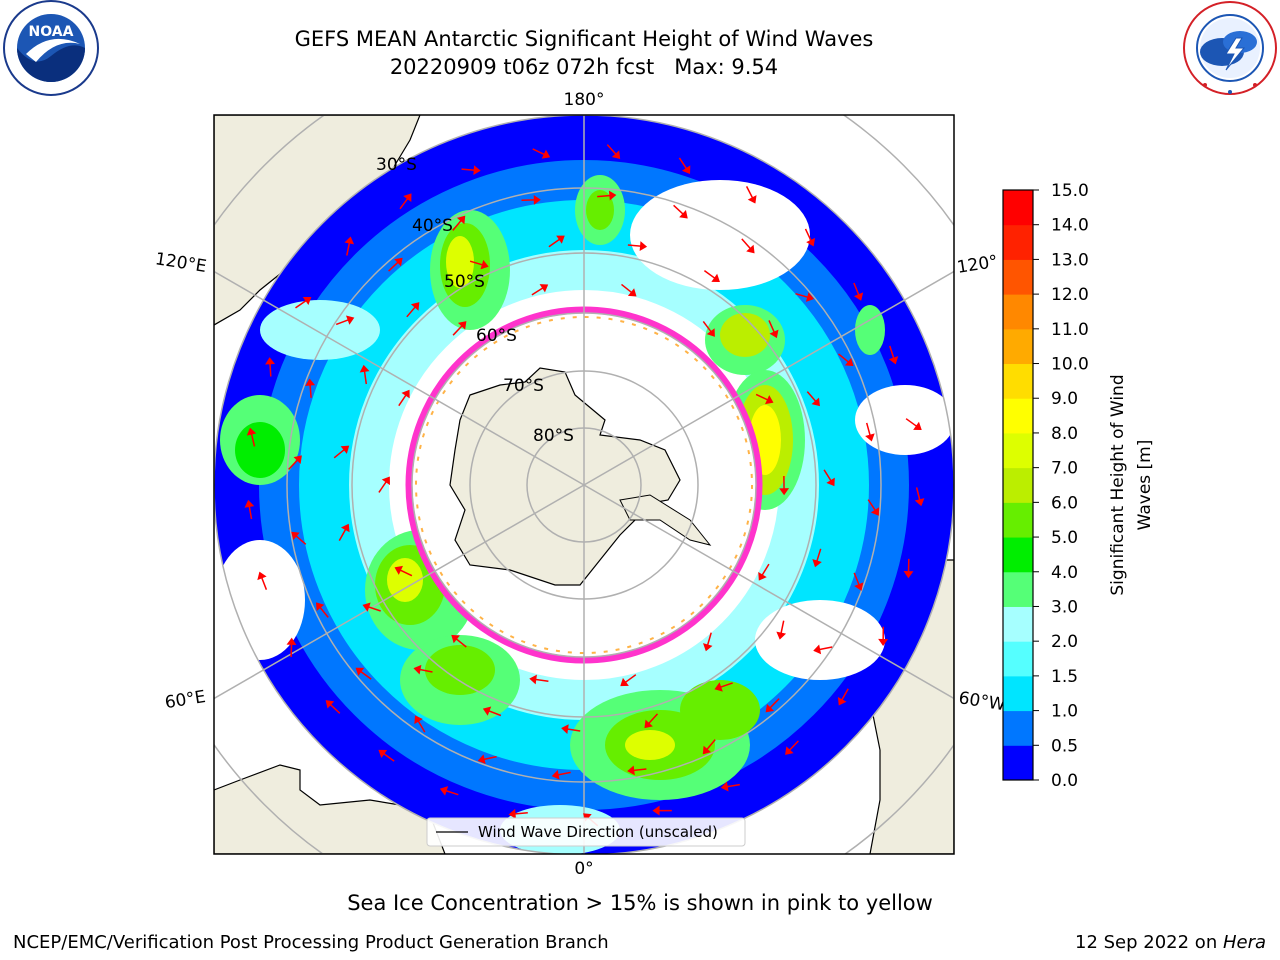 The height and width of the screenshot is (960, 1280). Describe the element at coordinates (181, 263) in the screenshot. I see `lon-label-120e: 120°E` at that location.